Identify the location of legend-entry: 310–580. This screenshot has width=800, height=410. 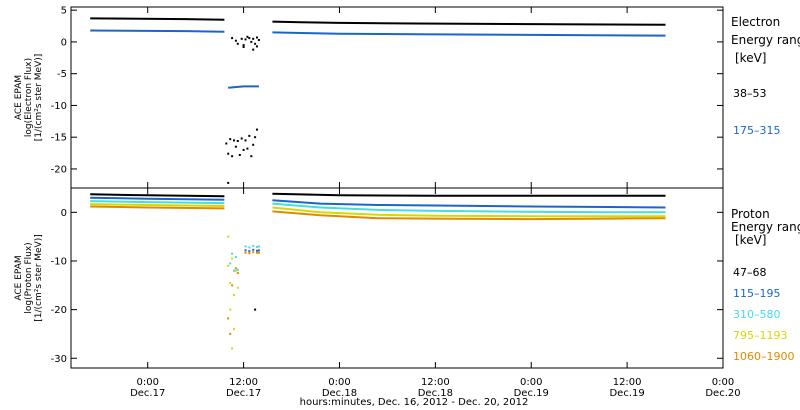
(757, 314).